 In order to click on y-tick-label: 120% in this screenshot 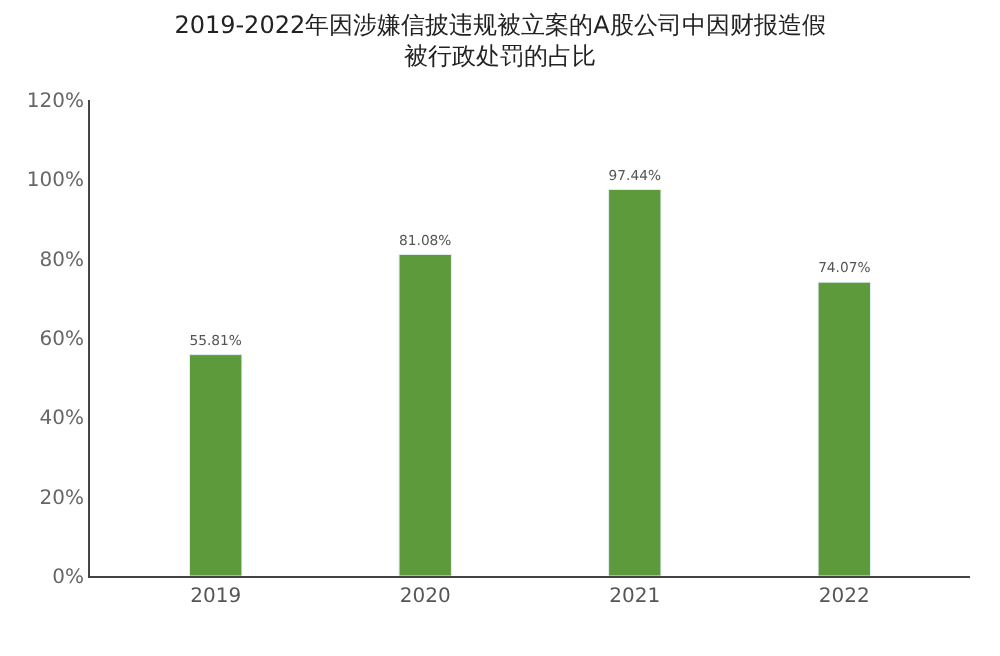, I will do `click(55, 102)`.